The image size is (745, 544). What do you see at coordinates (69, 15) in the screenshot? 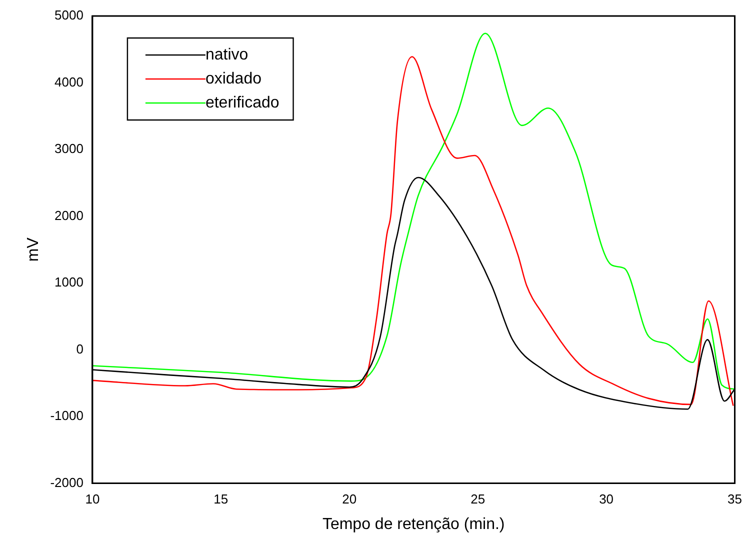
I see `y-tick-label: 5000` at bounding box center [69, 15].